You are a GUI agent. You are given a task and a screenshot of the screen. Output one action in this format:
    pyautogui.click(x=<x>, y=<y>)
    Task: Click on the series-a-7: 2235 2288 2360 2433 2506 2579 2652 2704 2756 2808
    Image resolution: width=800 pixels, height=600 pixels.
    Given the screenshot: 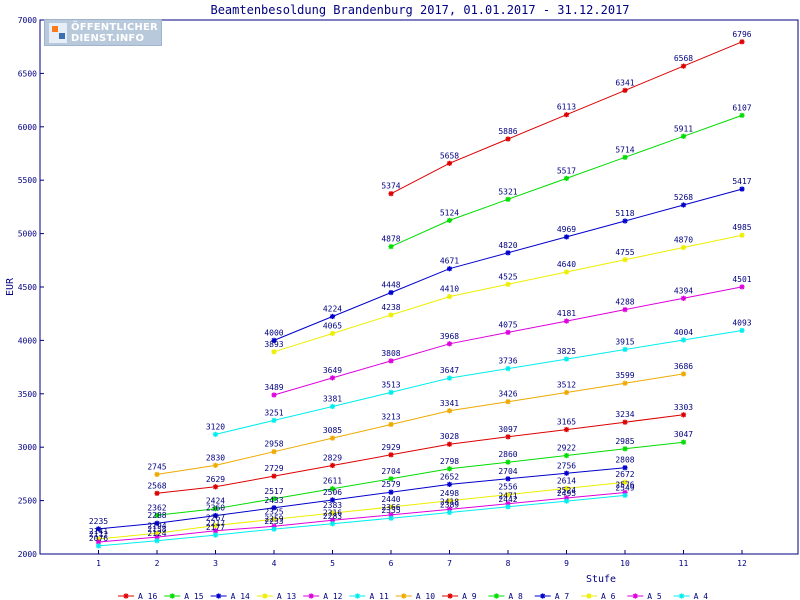 What is the action you would take?
    pyautogui.click(x=362, y=494)
    